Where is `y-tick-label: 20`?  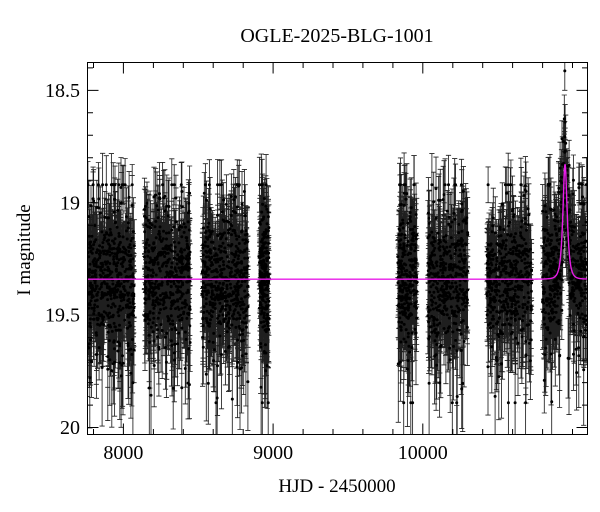
y-tick-label: 20 is located at coordinates (70, 428).